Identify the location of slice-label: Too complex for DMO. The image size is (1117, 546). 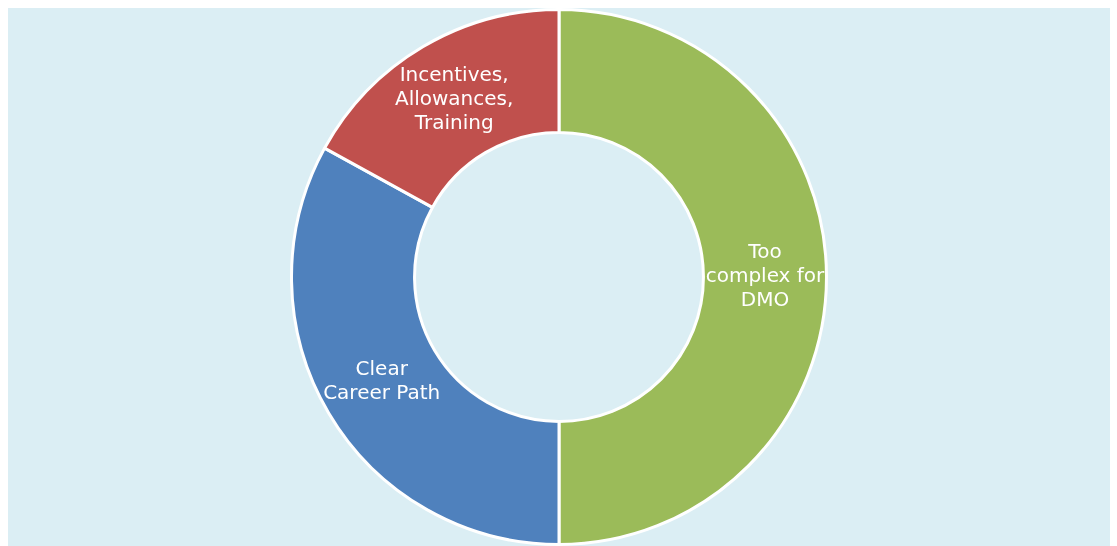
(765, 275).